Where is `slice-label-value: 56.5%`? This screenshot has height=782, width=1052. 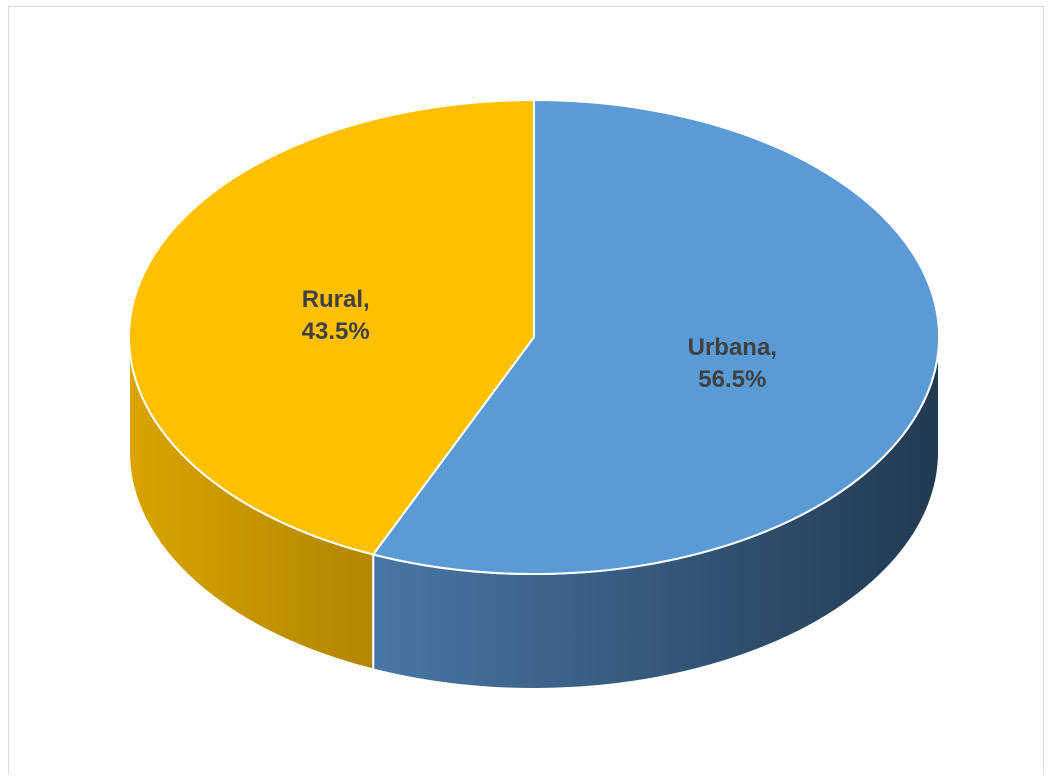 slice-label-value: 56.5% is located at coordinates (732, 379).